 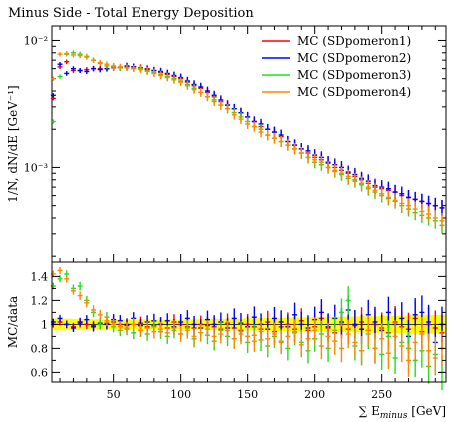 I want to click on main-y-tick-label: 10⁻², so click(x=36, y=40).